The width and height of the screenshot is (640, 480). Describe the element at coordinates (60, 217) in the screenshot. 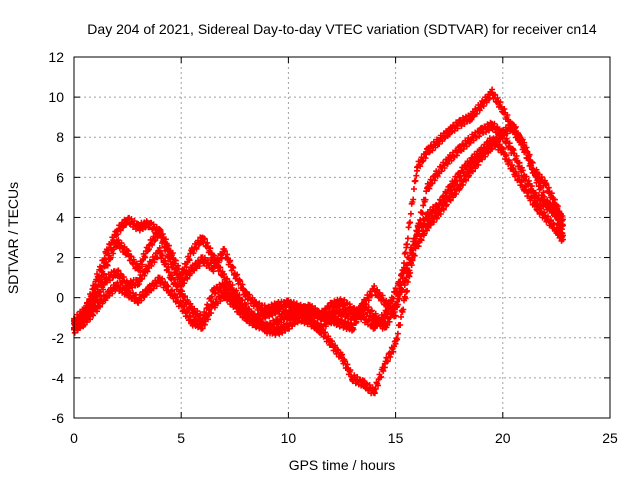

I see `y-tick-label: 4` at that location.